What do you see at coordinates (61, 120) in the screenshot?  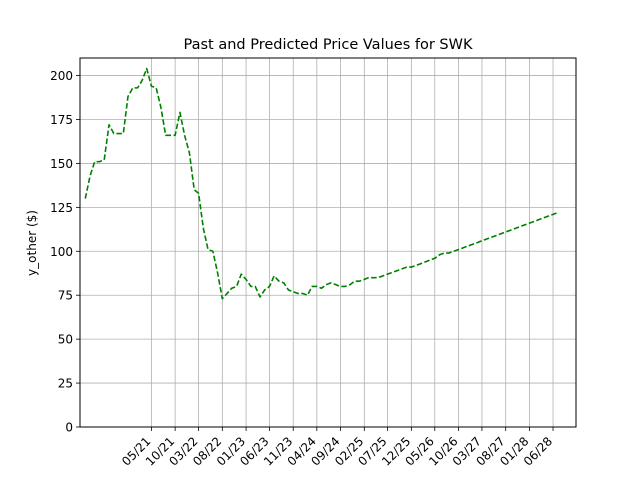 I see `y-tick-label: 175` at bounding box center [61, 120].